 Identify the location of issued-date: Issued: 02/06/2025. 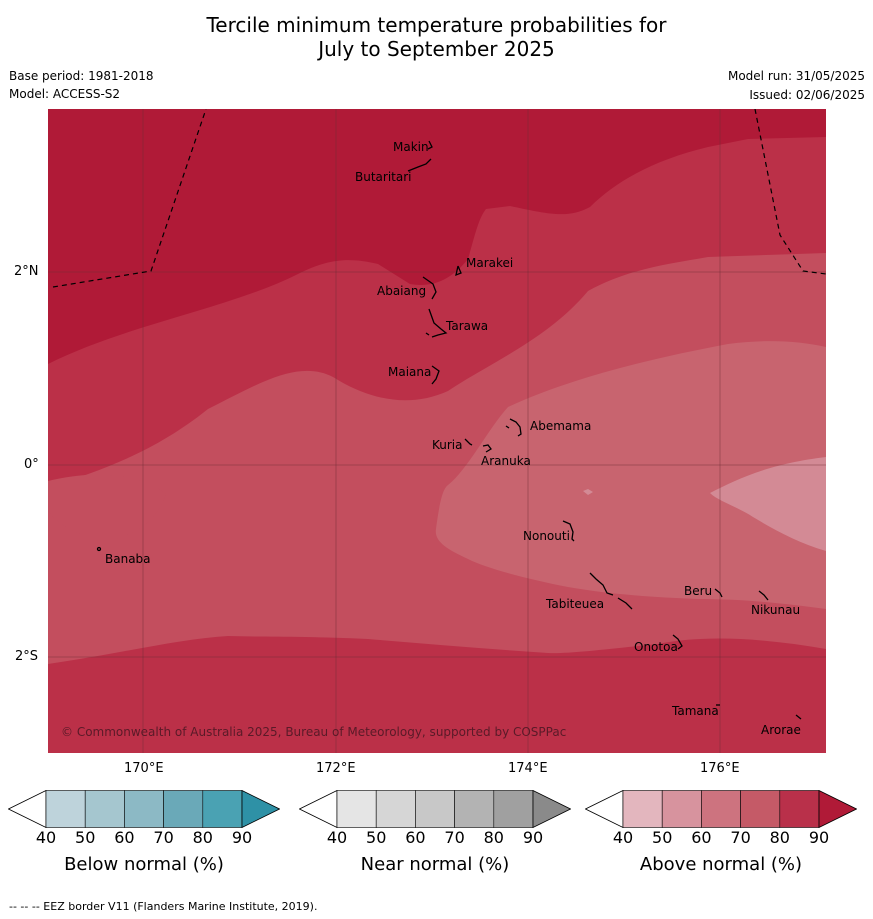
(807, 95).